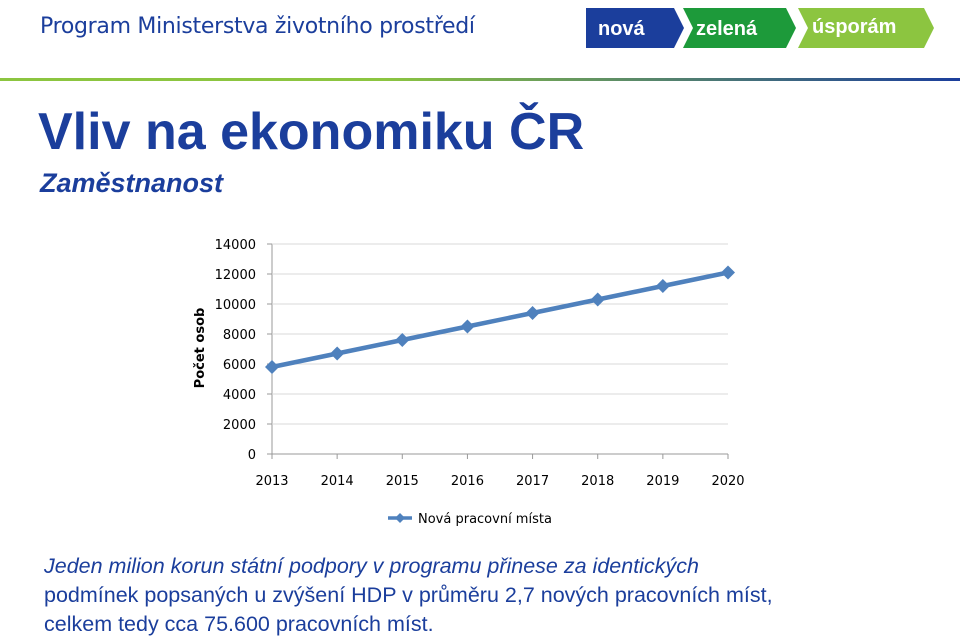  I want to click on y-axis-label: Počet osob, so click(200, 348).